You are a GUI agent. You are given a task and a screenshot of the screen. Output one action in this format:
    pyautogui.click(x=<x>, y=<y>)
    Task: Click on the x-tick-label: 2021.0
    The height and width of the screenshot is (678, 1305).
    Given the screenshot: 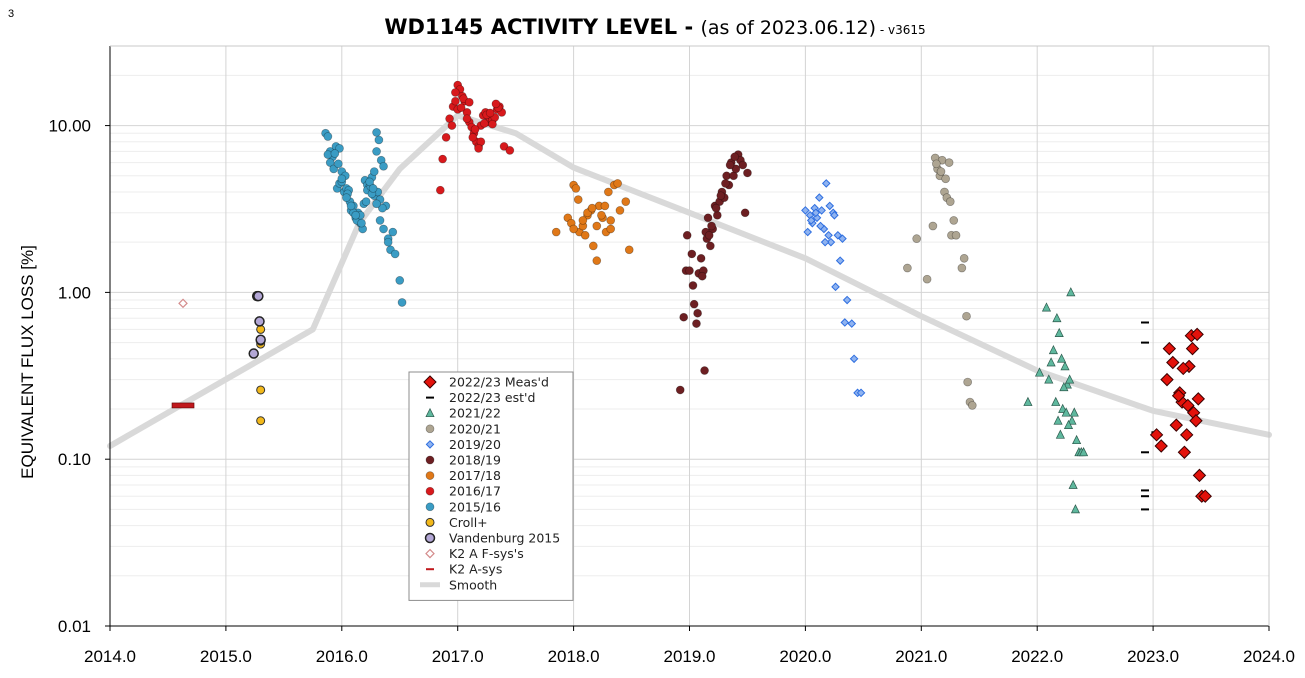 What is the action you would take?
    pyautogui.click(x=921, y=656)
    